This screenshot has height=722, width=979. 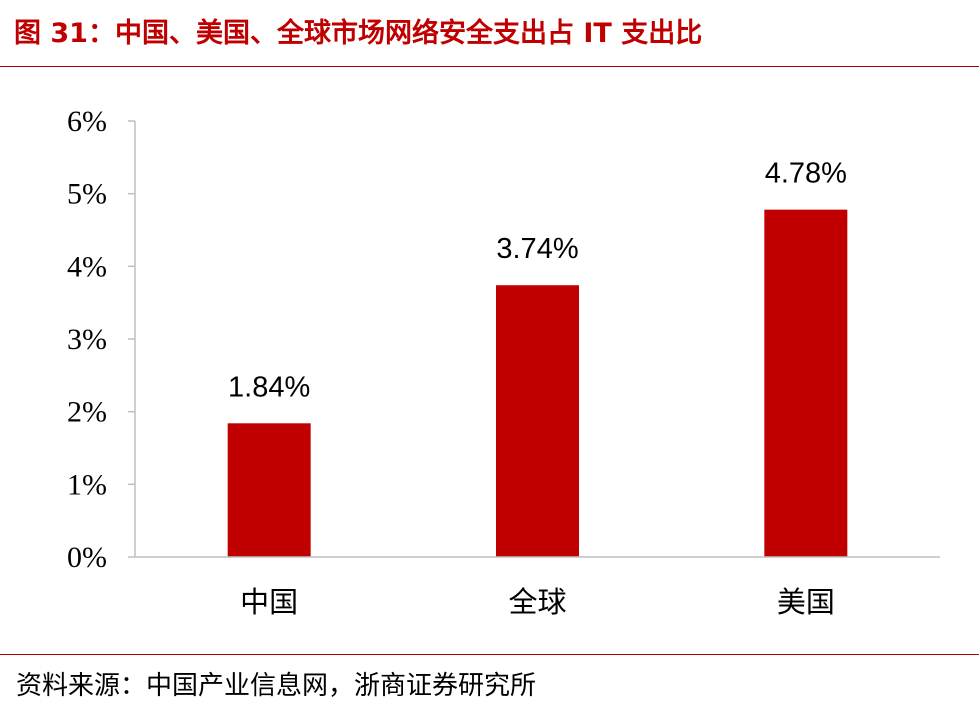 What do you see at coordinates (87, 266) in the screenshot?
I see `y-tick-label: 4%` at bounding box center [87, 266].